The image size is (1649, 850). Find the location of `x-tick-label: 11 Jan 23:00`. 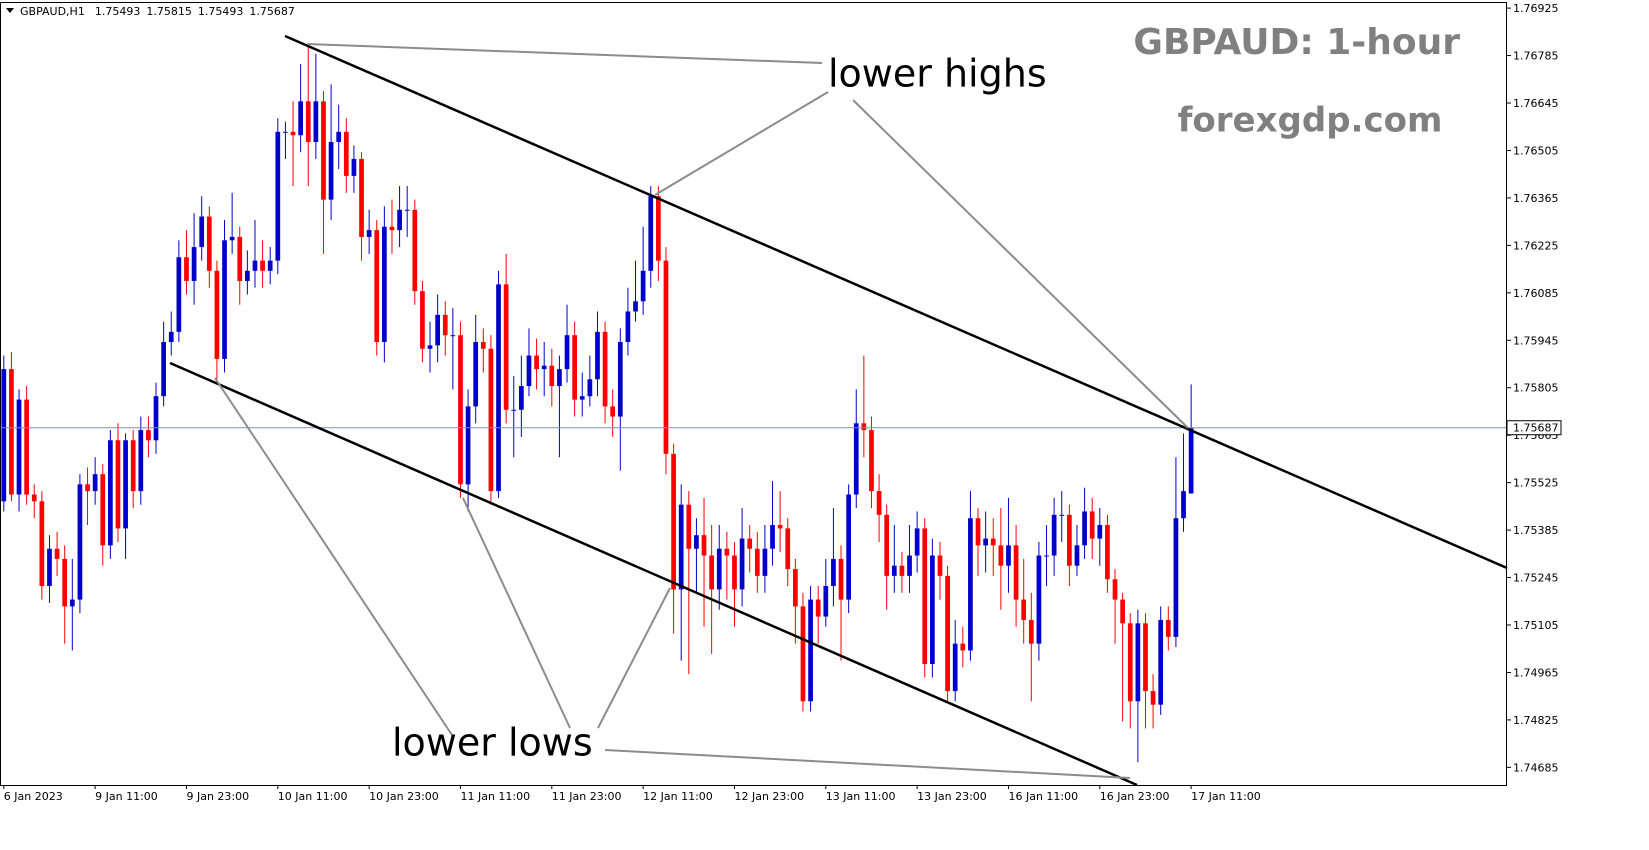

x-tick-label: 11 Jan 23:00 is located at coordinates (587, 796).